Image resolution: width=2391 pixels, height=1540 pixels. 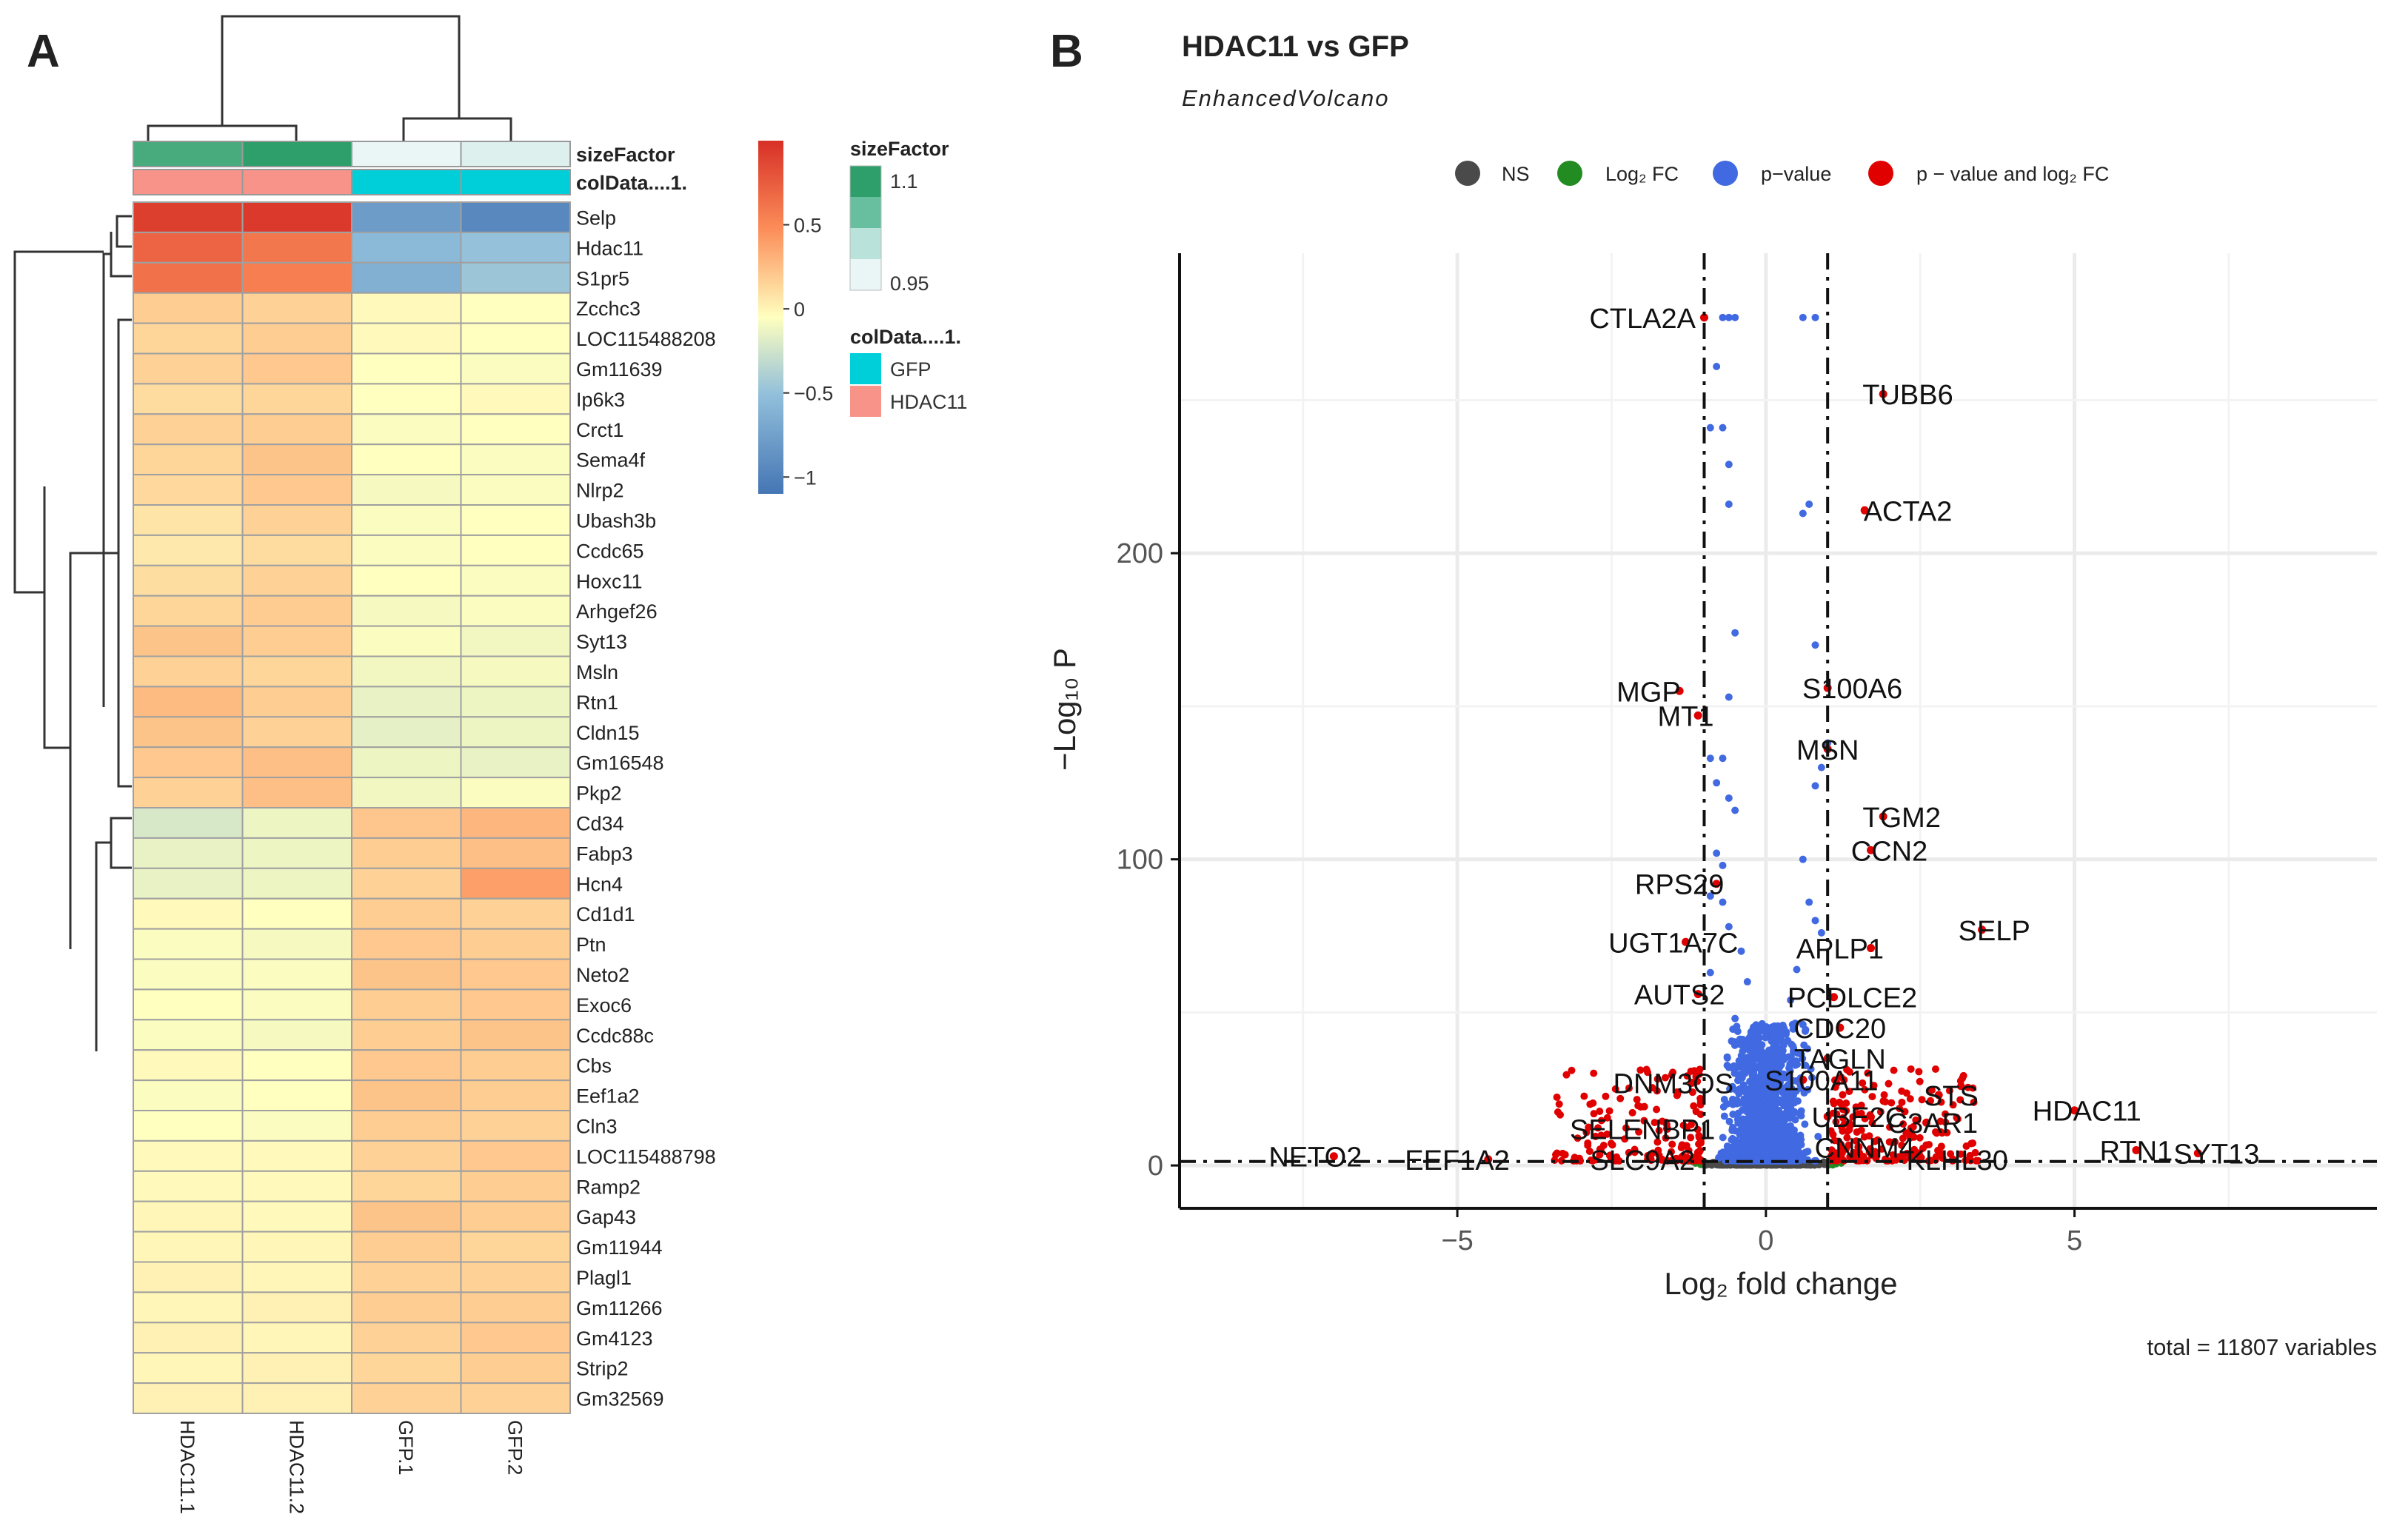 What do you see at coordinates (1908, 512) in the screenshot?
I see `gene-label: ACTA2` at bounding box center [1908, 512].